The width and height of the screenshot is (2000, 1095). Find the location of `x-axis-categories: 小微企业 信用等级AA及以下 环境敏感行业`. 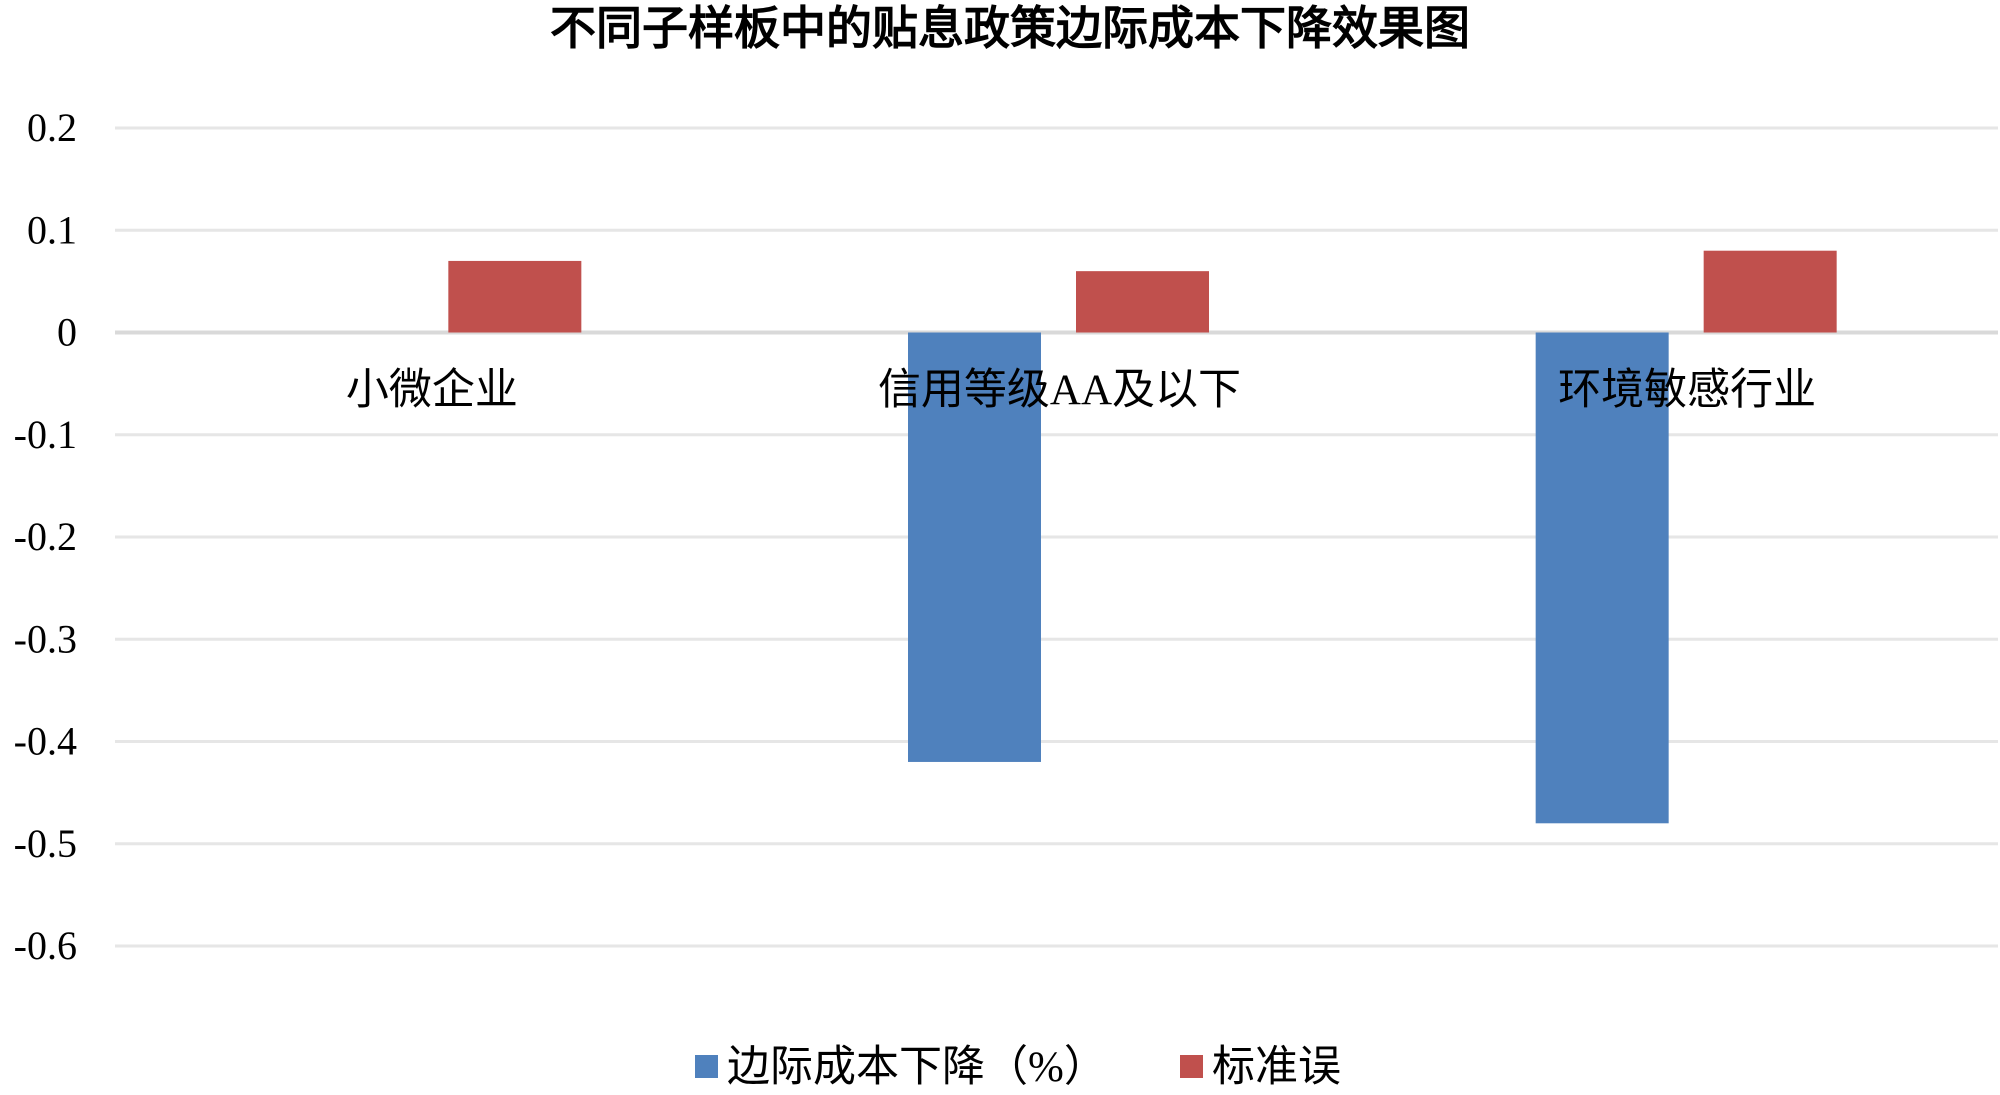

x-axis-categories: 小微企业 信用等级AA及以下 环境敏感行业 is located at coordinates (1081, 390).